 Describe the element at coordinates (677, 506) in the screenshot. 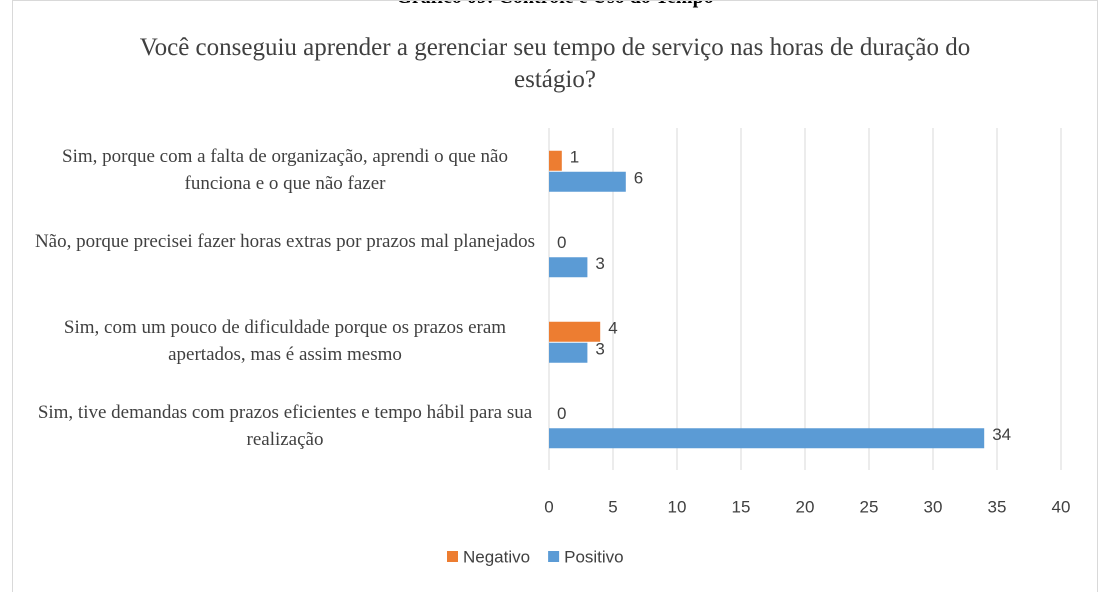

I see `x-tick-label: 10` at that location.